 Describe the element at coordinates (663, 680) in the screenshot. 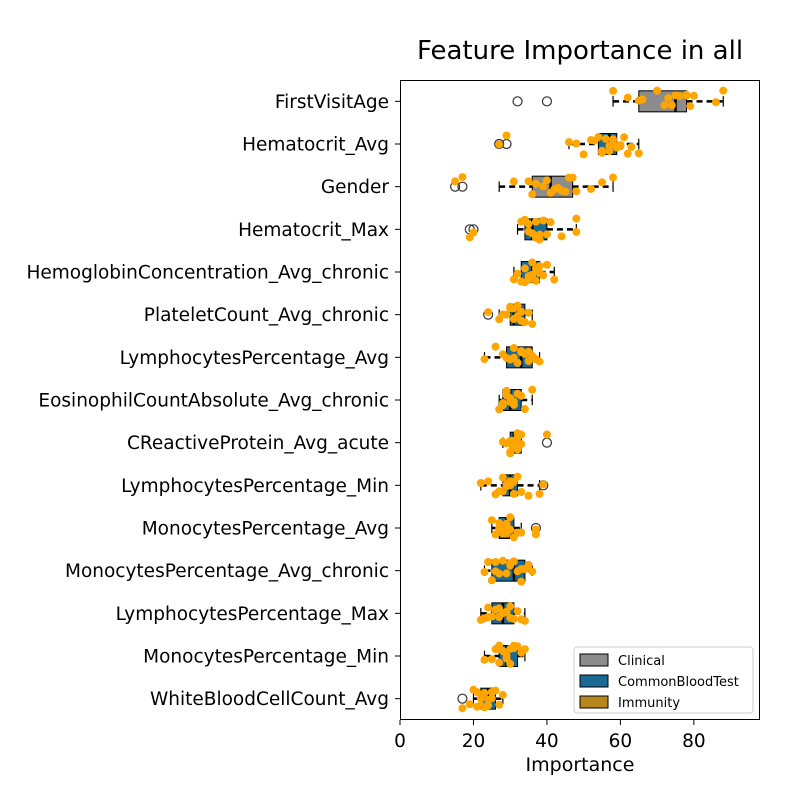

I see `legend: Clinical CommonBloodTest Immunity` at that location.